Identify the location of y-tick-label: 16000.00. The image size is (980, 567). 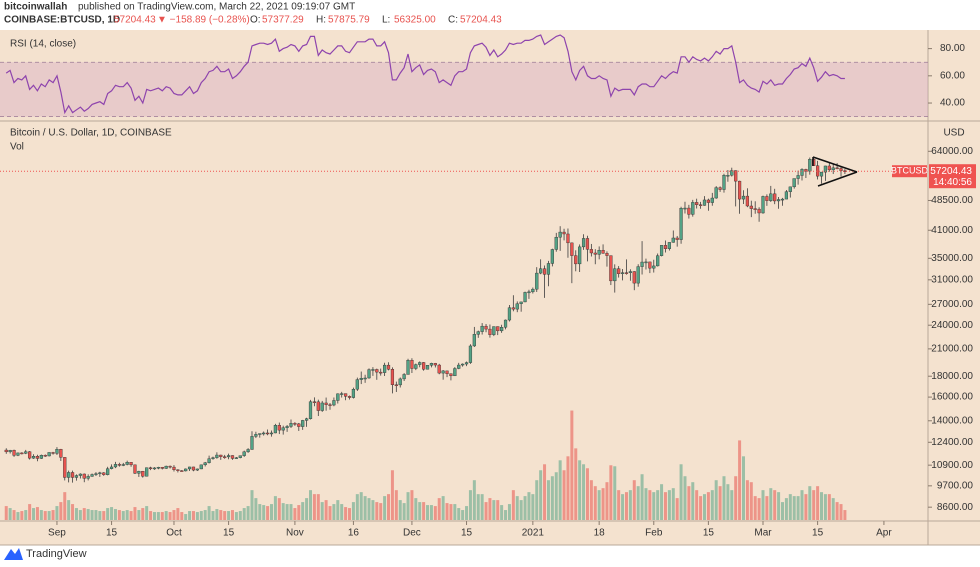
(952, 397).